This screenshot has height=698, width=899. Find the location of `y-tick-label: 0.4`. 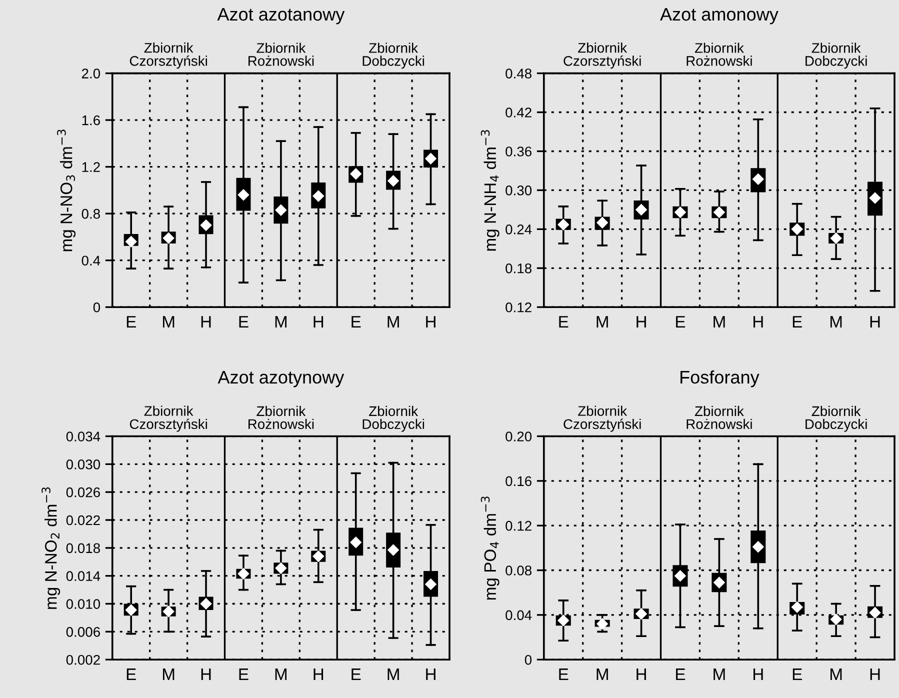

y-tick-label: 0.4 is located at coordinates (91, 261).